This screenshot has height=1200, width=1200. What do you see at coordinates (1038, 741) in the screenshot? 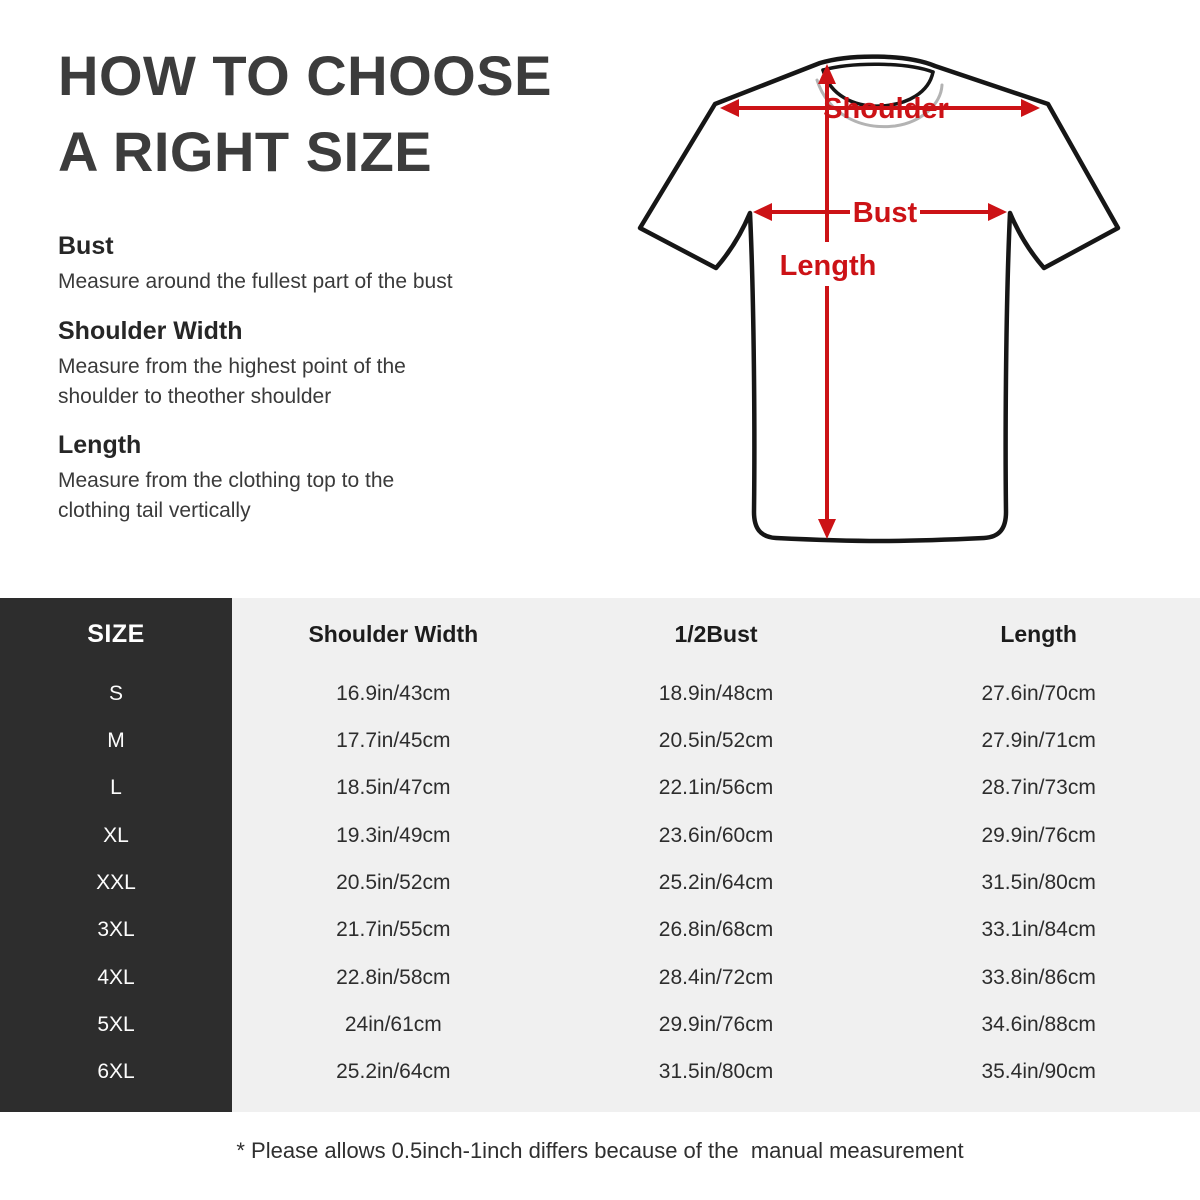
I see `table-cell: 27.9in/71cm` at bounding box center [1038, 741].